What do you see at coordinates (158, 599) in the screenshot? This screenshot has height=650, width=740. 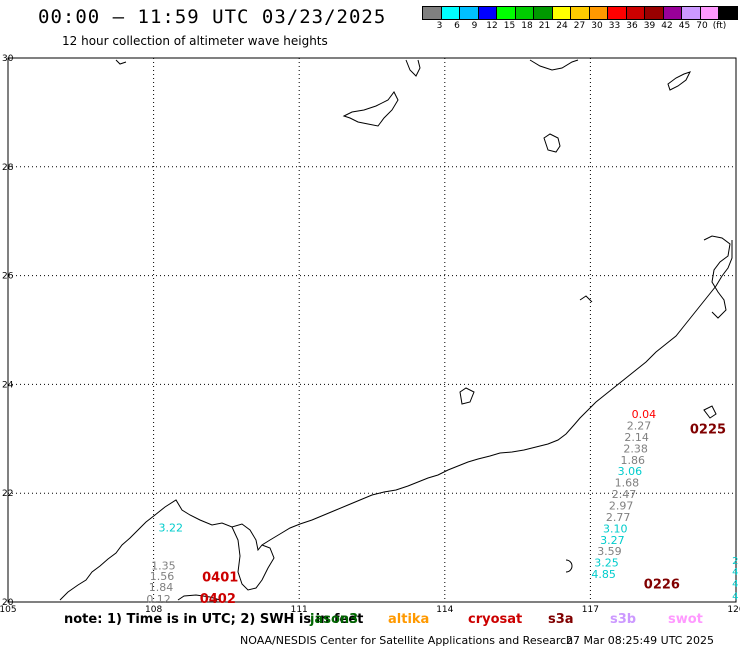 I see `swh-value: 0.12` at bounding box center [158, 599].